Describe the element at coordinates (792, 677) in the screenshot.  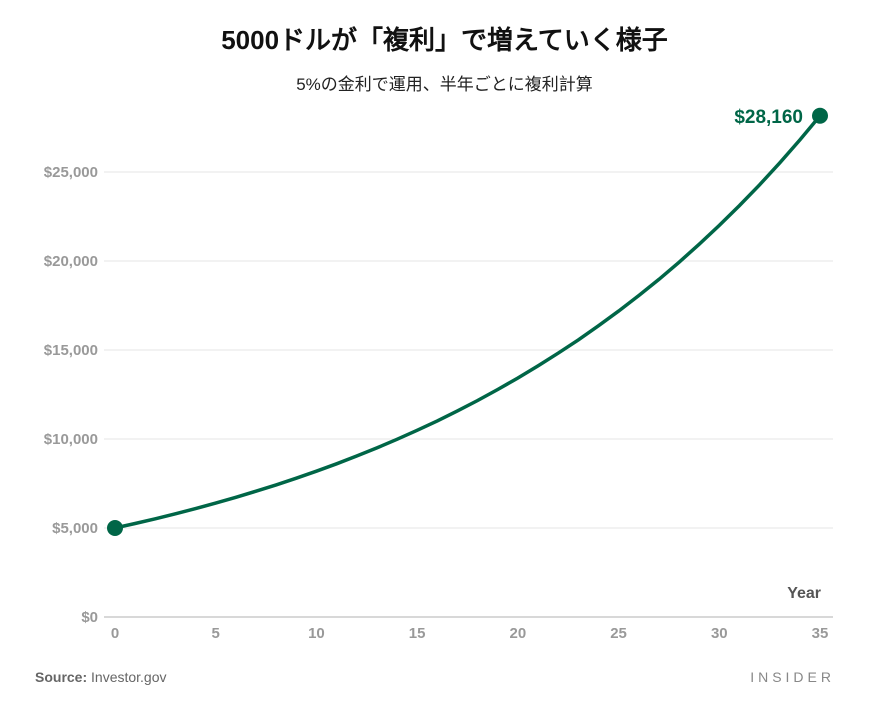
I see `insider-logo: INSIDER` at that location.